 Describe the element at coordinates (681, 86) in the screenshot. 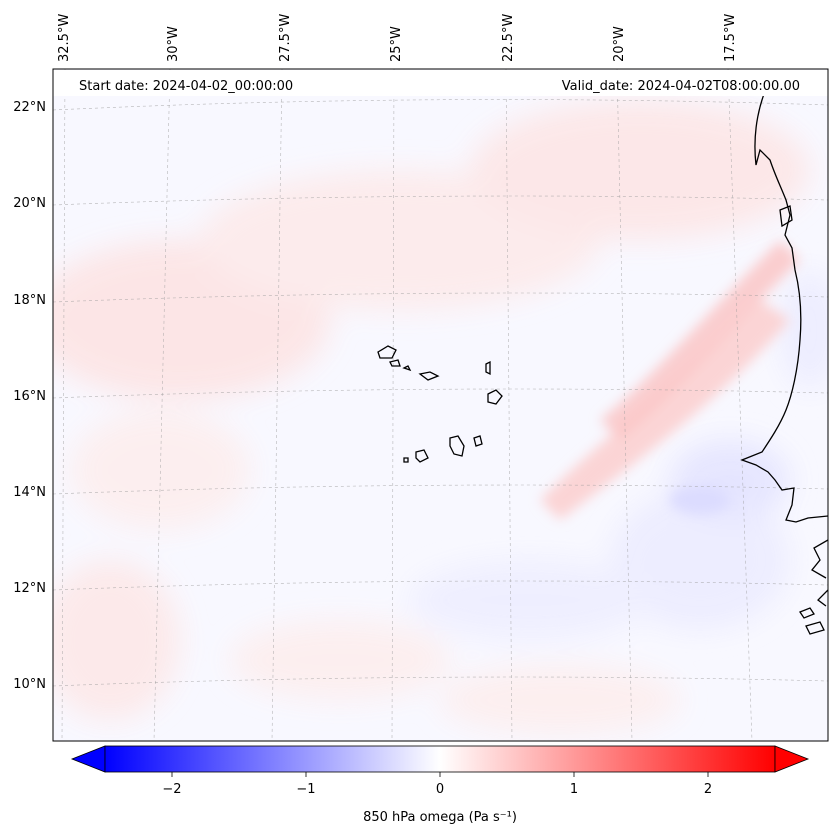

I see `valid-date-text: Valid_date: 2024-04-02T08:00:00.00` at that location.